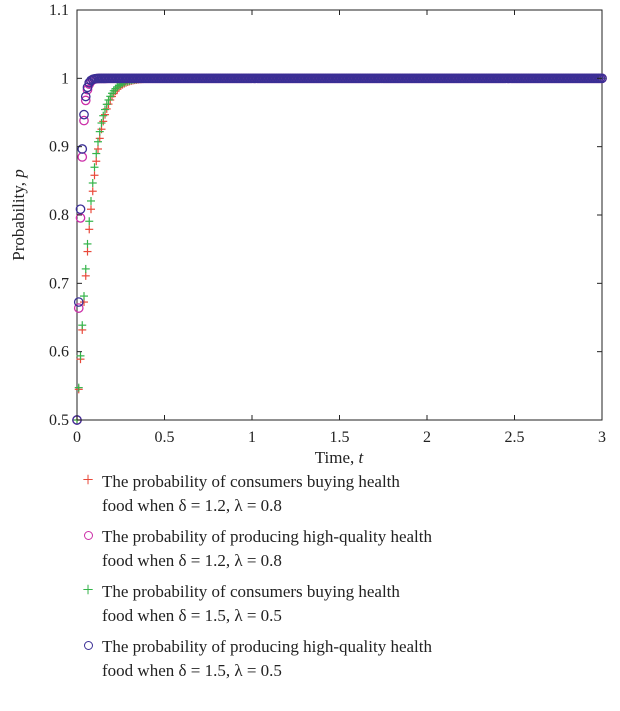 The height and width of the screenshot is (711, 620). What do you see at coordinates (18, 214) in the screenshot?
I see `y-axis-label: Probability, p` at bounding box center [18, 214].